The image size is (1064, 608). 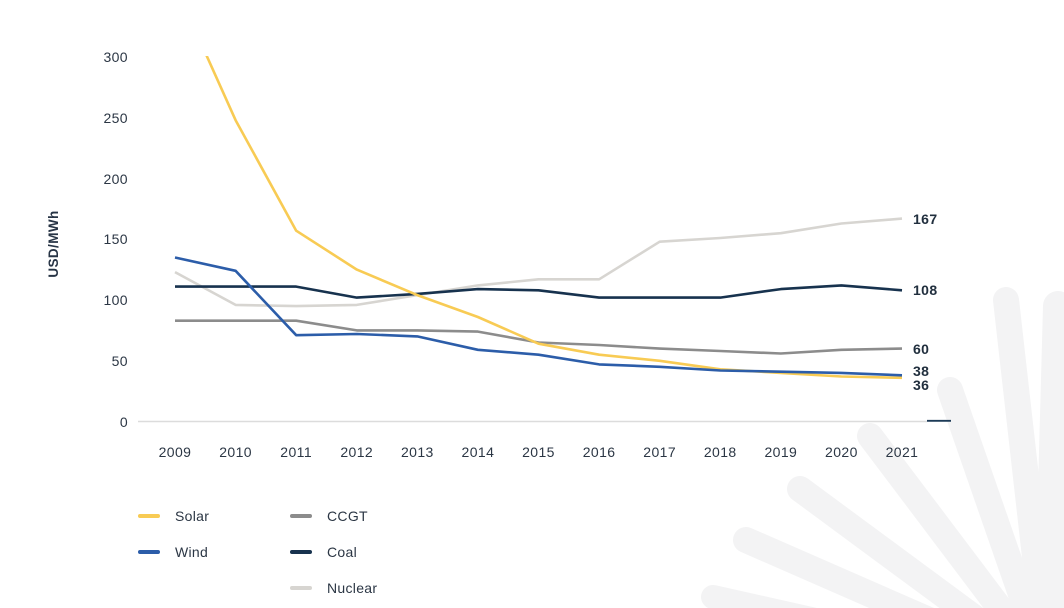 What do you see at coordinates (53, 244) in the screenshot?
I see `y-axis-title: USD/MWh` at bounding box center [53, 244].